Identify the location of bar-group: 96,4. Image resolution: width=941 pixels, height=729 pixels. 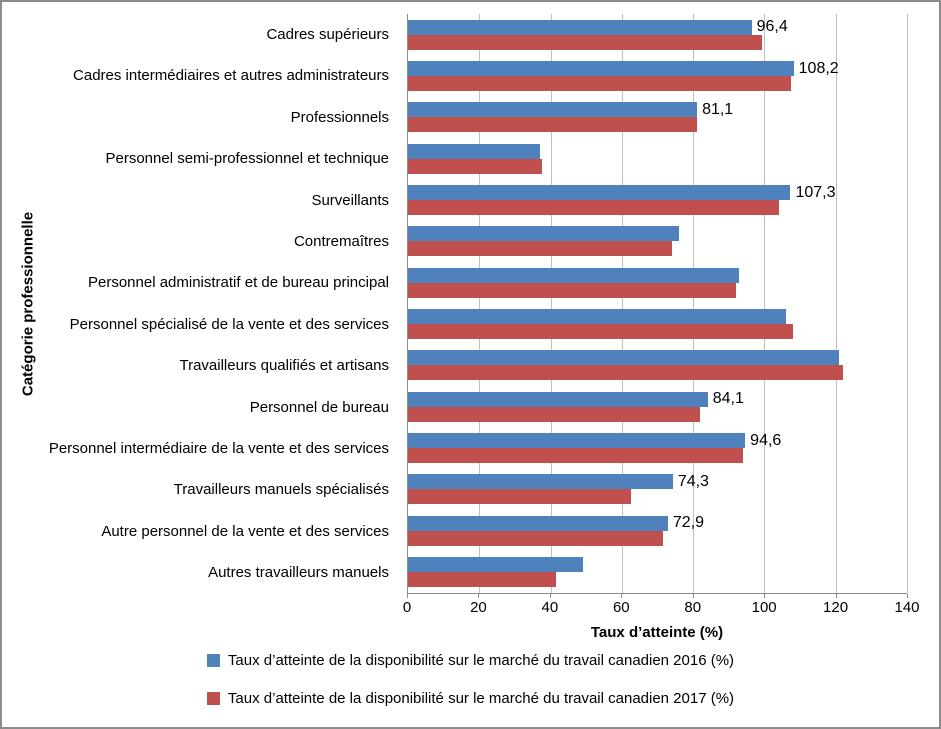
(657, 34).